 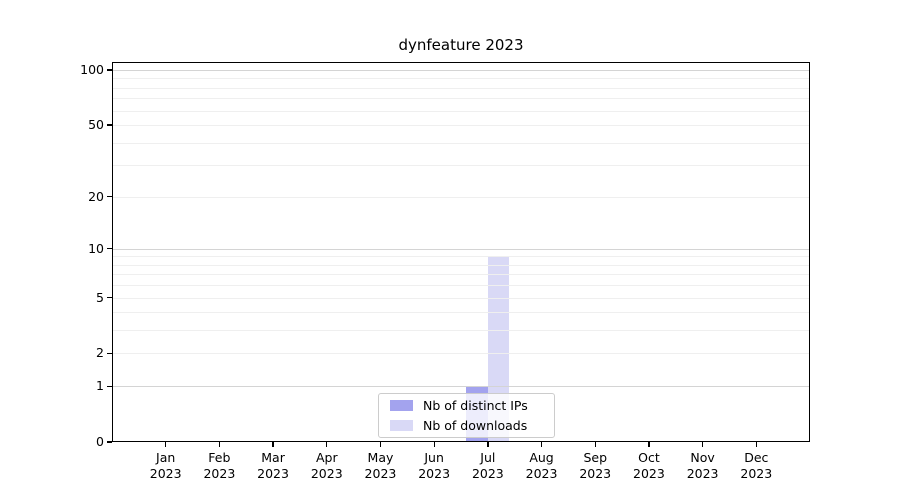 I want to click on x-tick-label-mar: Mar 2023, so click(x=273, y=466).